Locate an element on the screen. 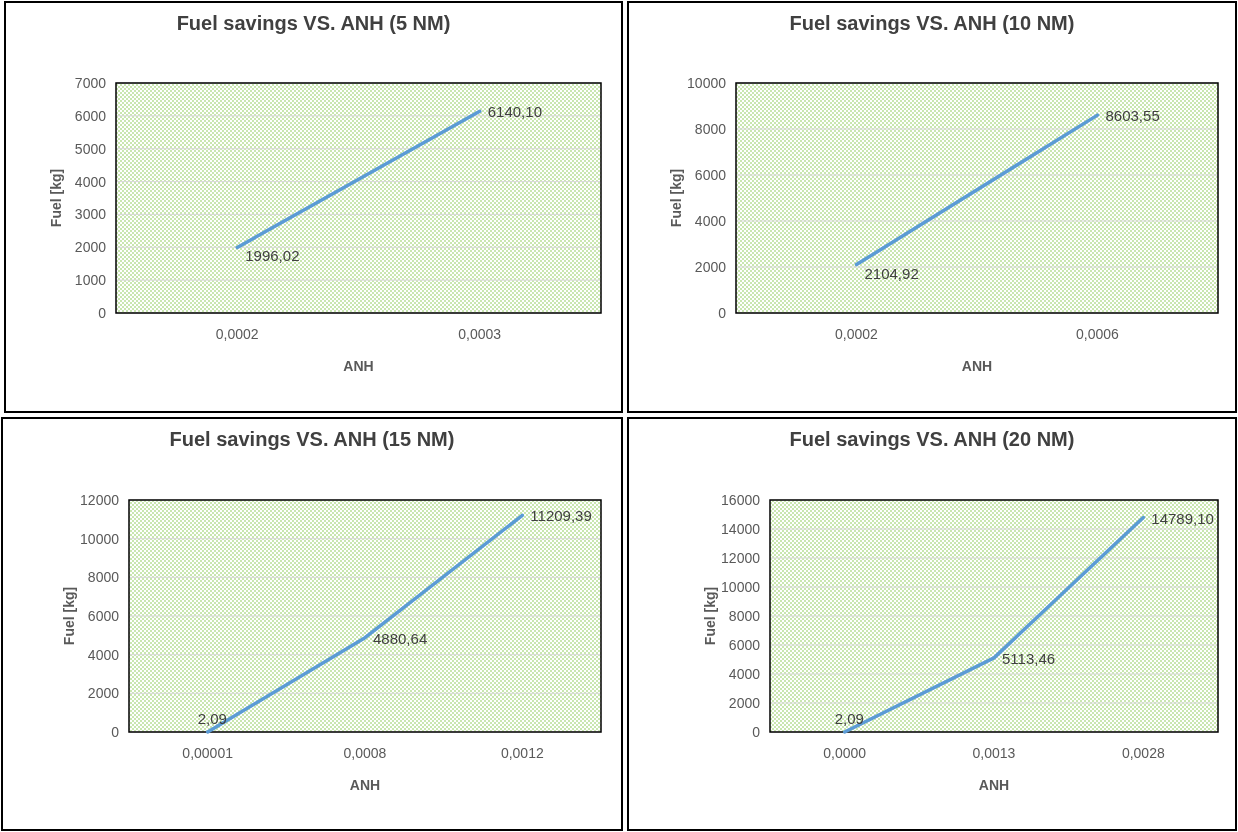  x-tick-label: 0,0013 is located at coordinates (994, 753).